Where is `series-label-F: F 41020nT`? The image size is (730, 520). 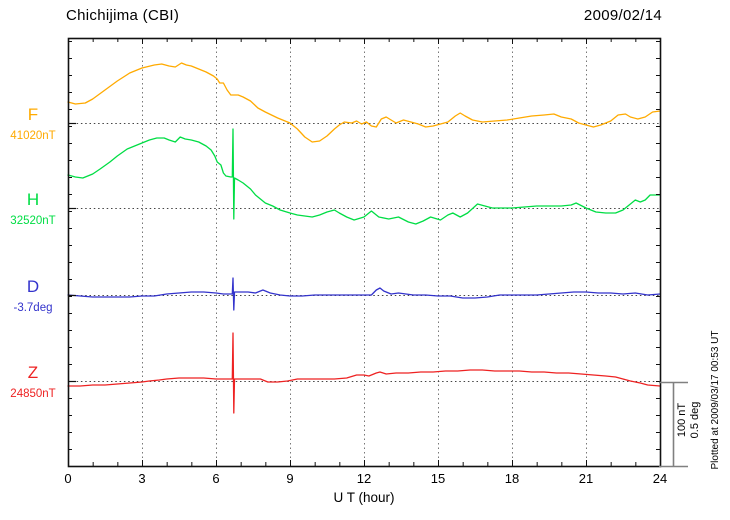
series-label-F: F 41020nT is located at coordinates (33, 124).